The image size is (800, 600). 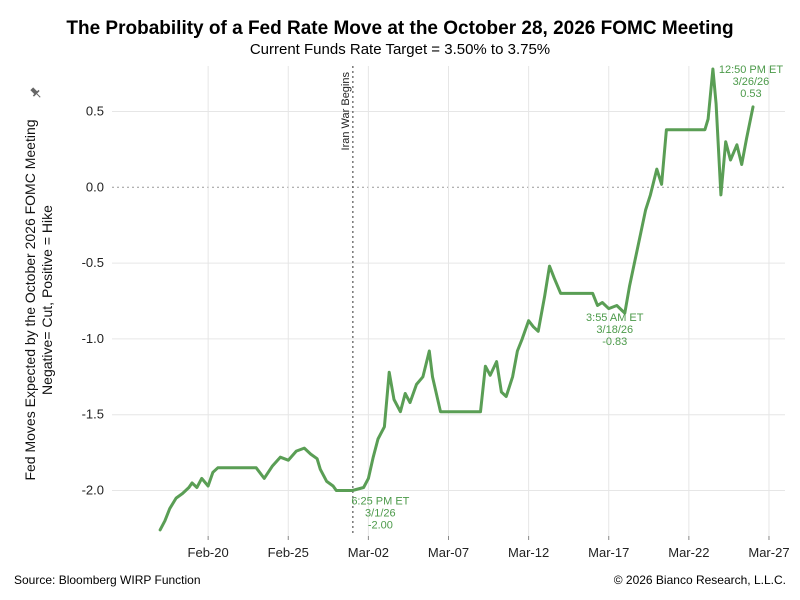 I want to click on x-tick-label: Feb-20, so click(x=208, y=552).